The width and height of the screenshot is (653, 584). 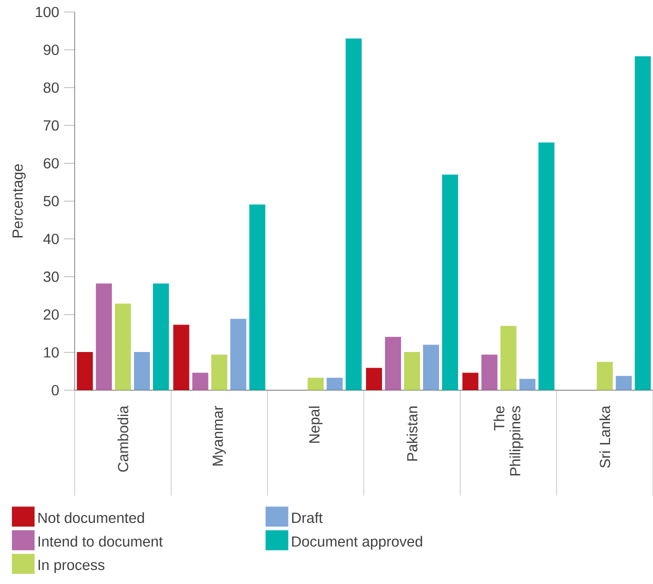 What do you see at coordinates (51, 276) in the screenshot?
I see `y-tick-label: 30` at bounding box center [51, 276].